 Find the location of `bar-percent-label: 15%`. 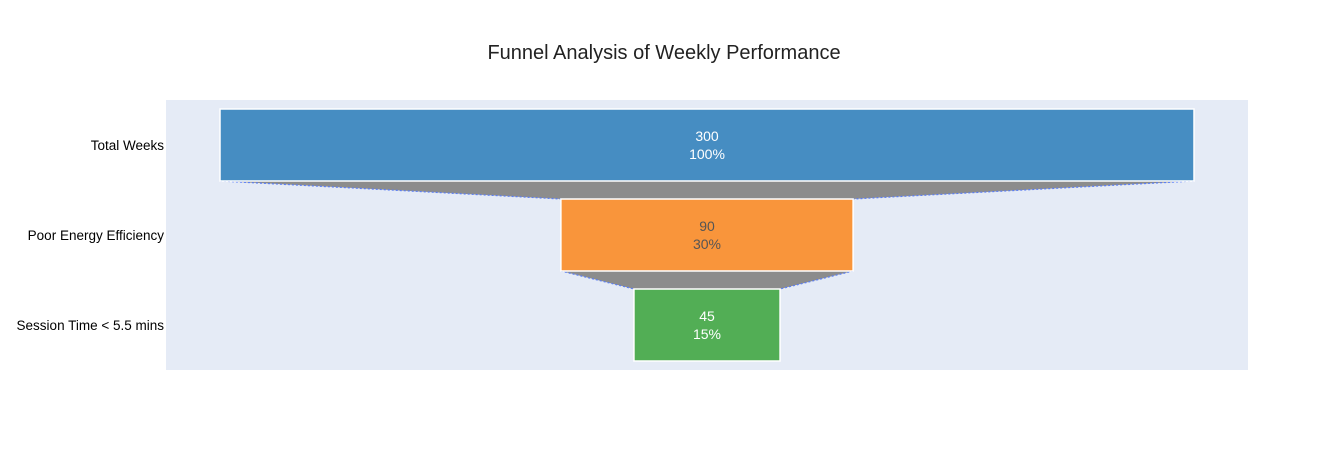

bar-percent-label: 15% is located at coordinates (707, 334).